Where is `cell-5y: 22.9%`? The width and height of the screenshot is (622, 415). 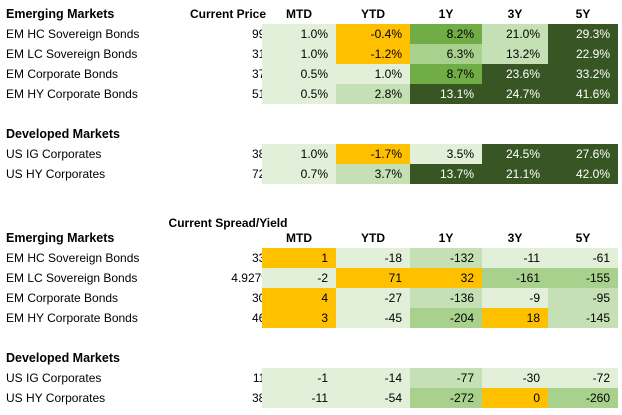 cell-5y: 22.9% is located at coordinates (583, 54).